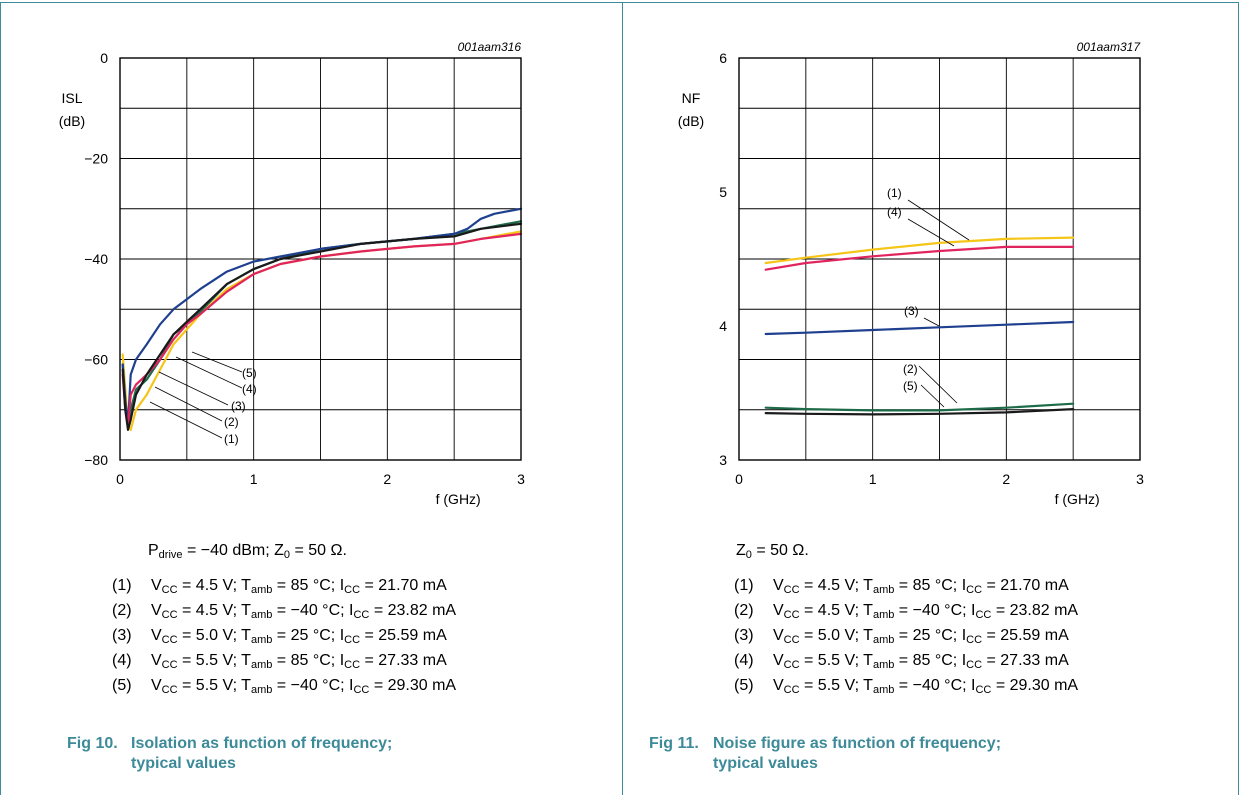 The image size is (1239, 795). I want to click on icc-value: 23.82 mA, so click(1044, 610).